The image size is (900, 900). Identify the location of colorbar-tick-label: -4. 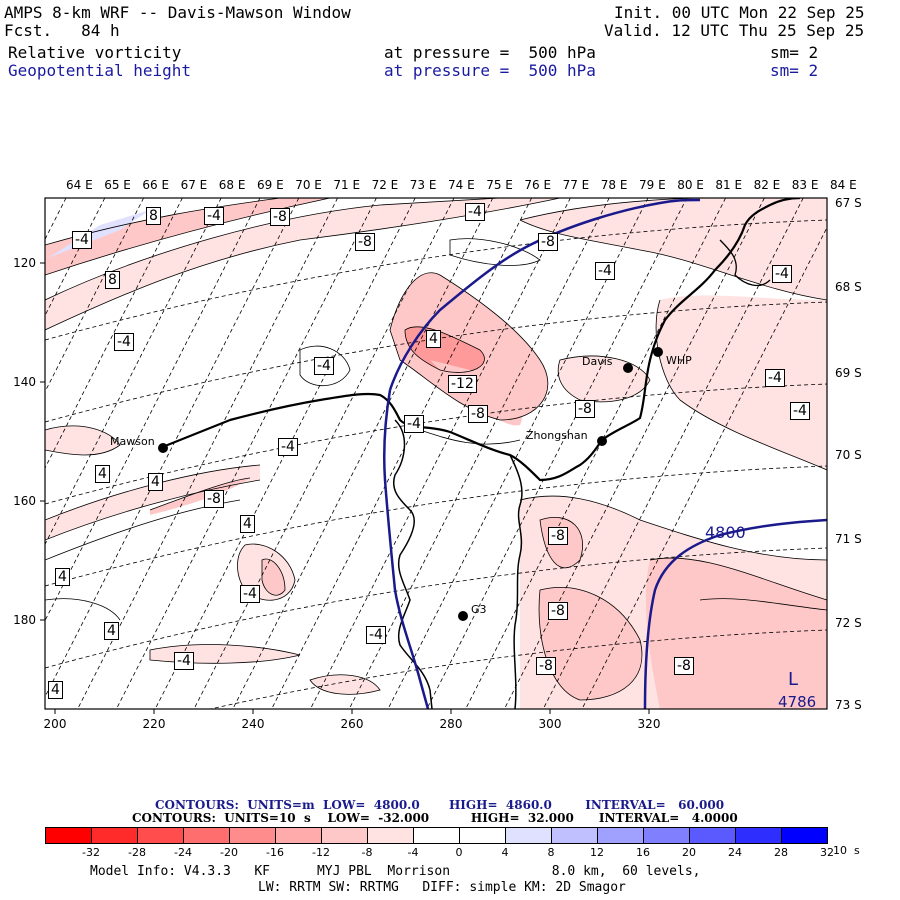
(413, 852).